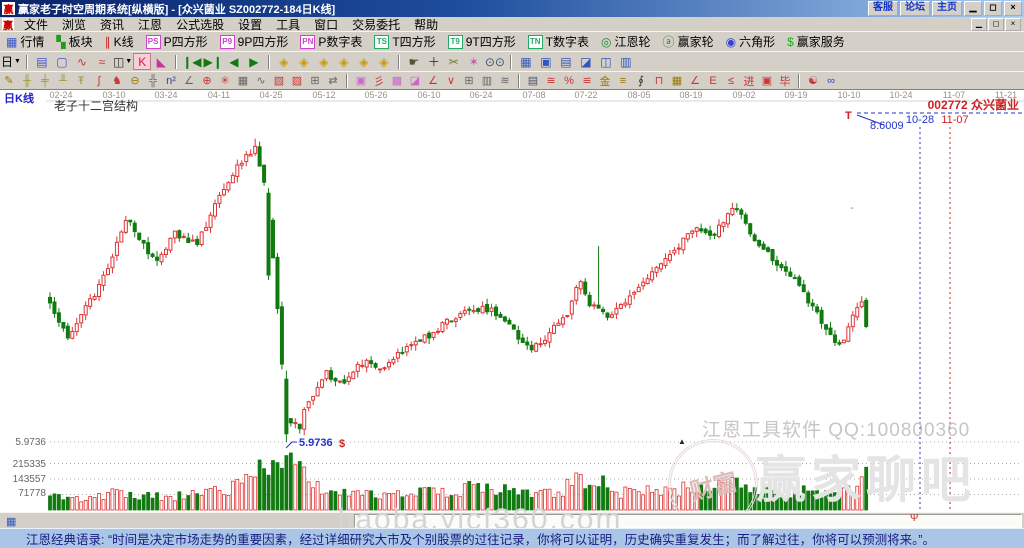 This screenshot has height=548, width=1024. I want to click on gann-wheel-button: ◎ 江恩轮, so click(626, 41).